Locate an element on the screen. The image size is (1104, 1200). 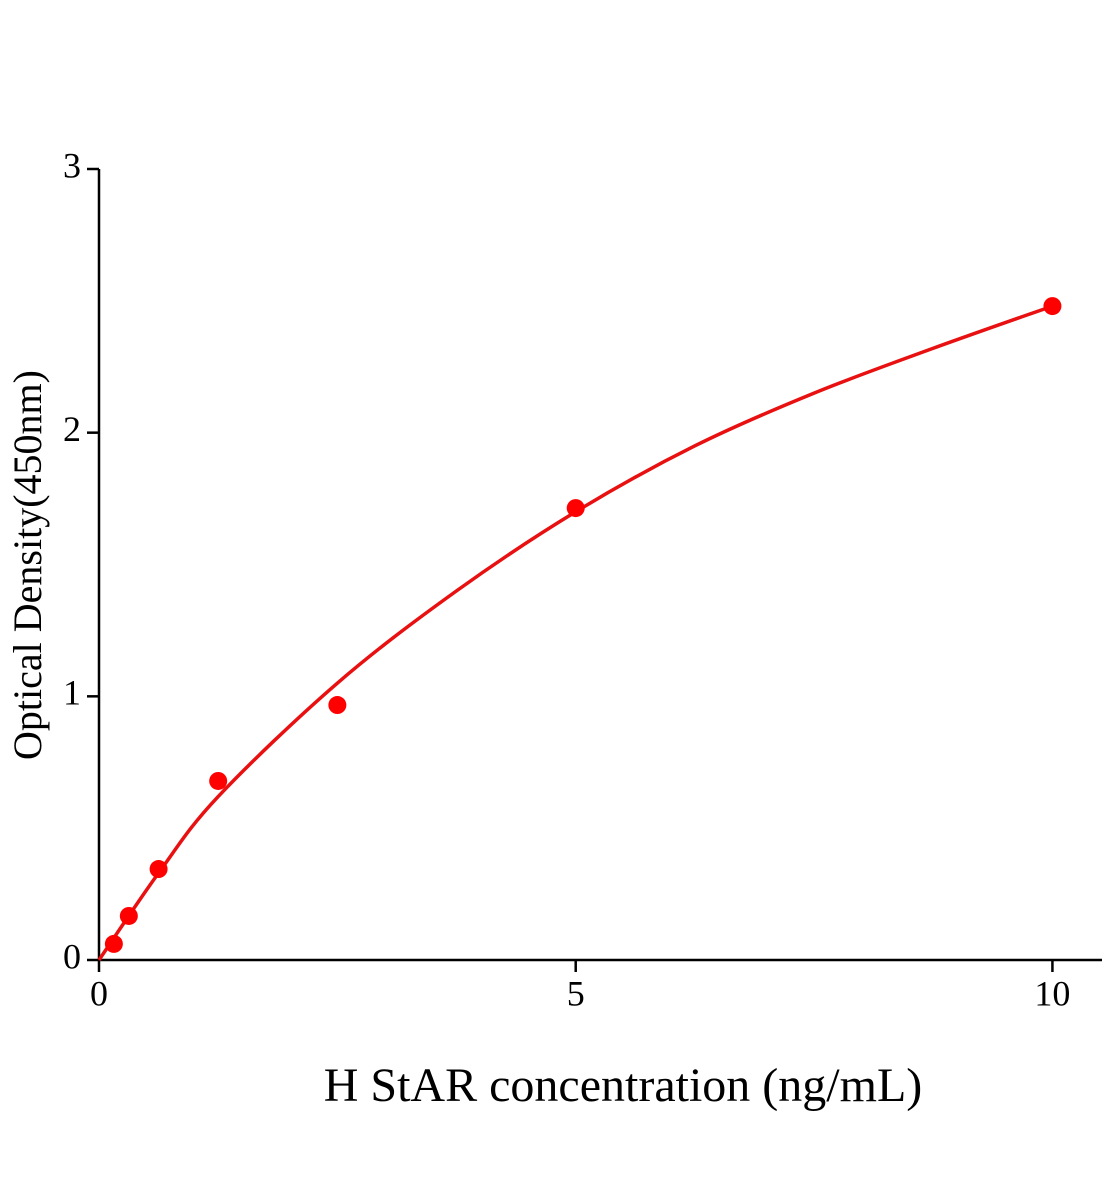
y-tick-label: 3 is located at coordinates (72, 165).